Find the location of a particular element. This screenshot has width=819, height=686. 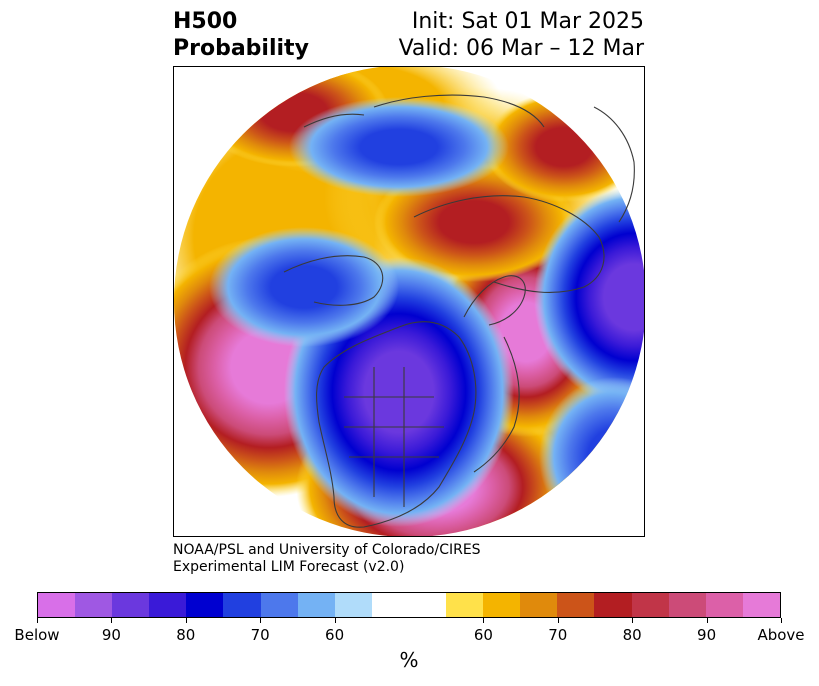

title-product: Probability is located at coordinates (241, 48).